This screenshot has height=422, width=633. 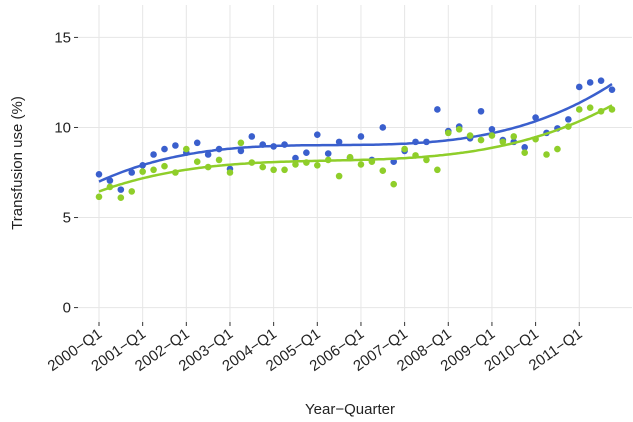 What do you see at coordinates (67, 308) in the screenshot?
I see `y-tick-label: 0` at bounding box center [67, 308].